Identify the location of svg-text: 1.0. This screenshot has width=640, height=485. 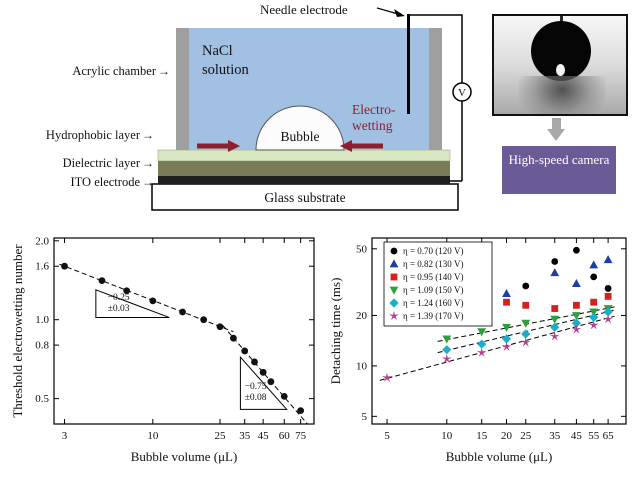
(42, 320).